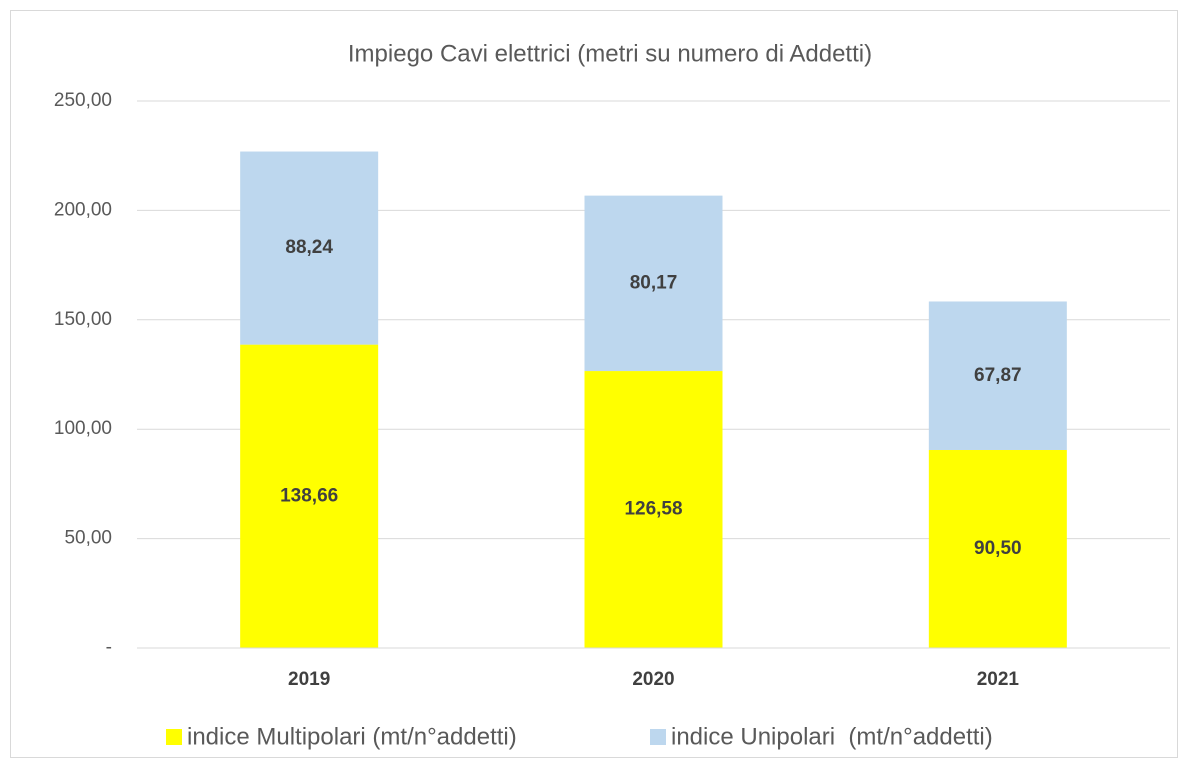 The image size is (1189, 773). I want to click on data-label: 67,87, so click(998, 375).